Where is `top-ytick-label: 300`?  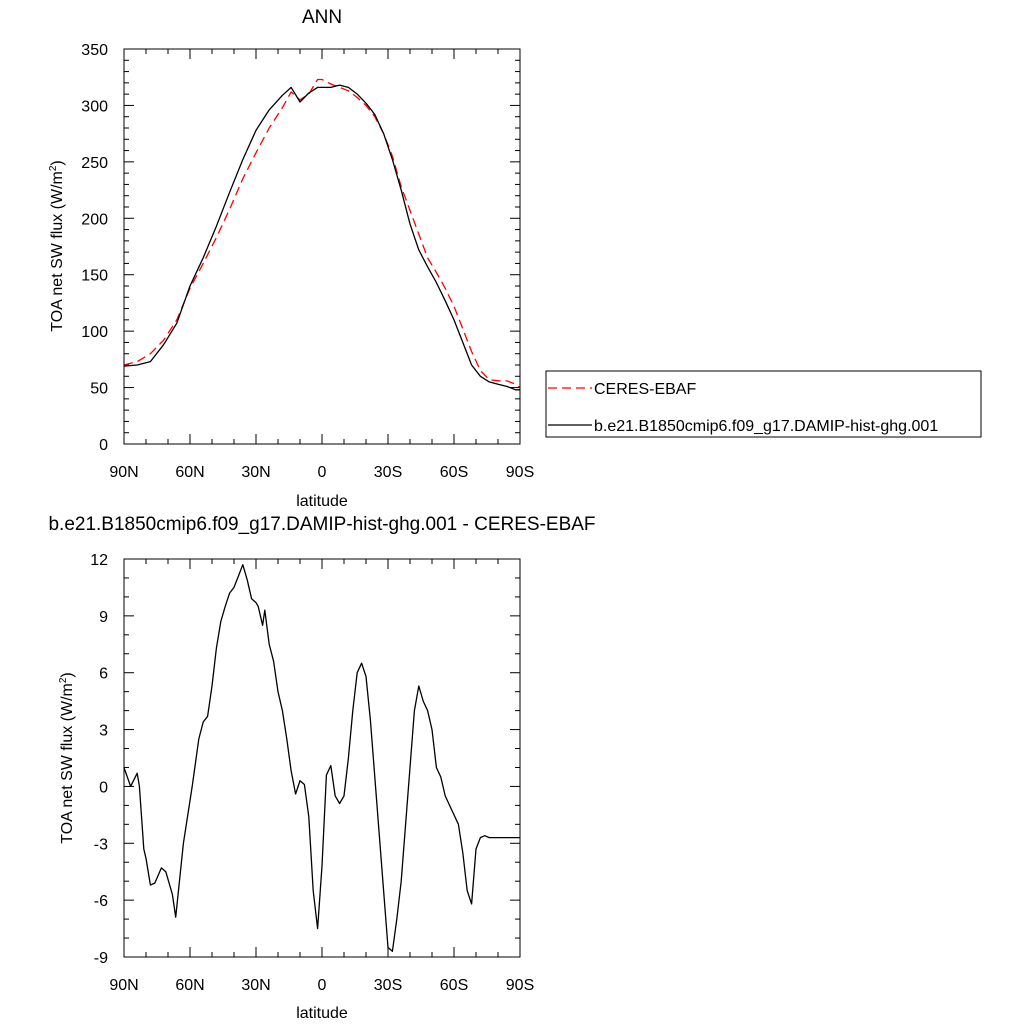 top-ytick-label: 300 is located at coordinates (94, 106).